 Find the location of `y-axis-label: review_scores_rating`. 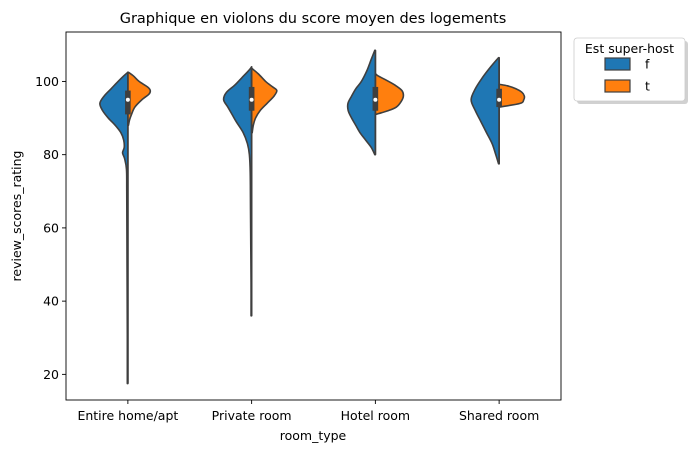

y-axis-label: review_scores_rating is located at coordinates (16, 216).